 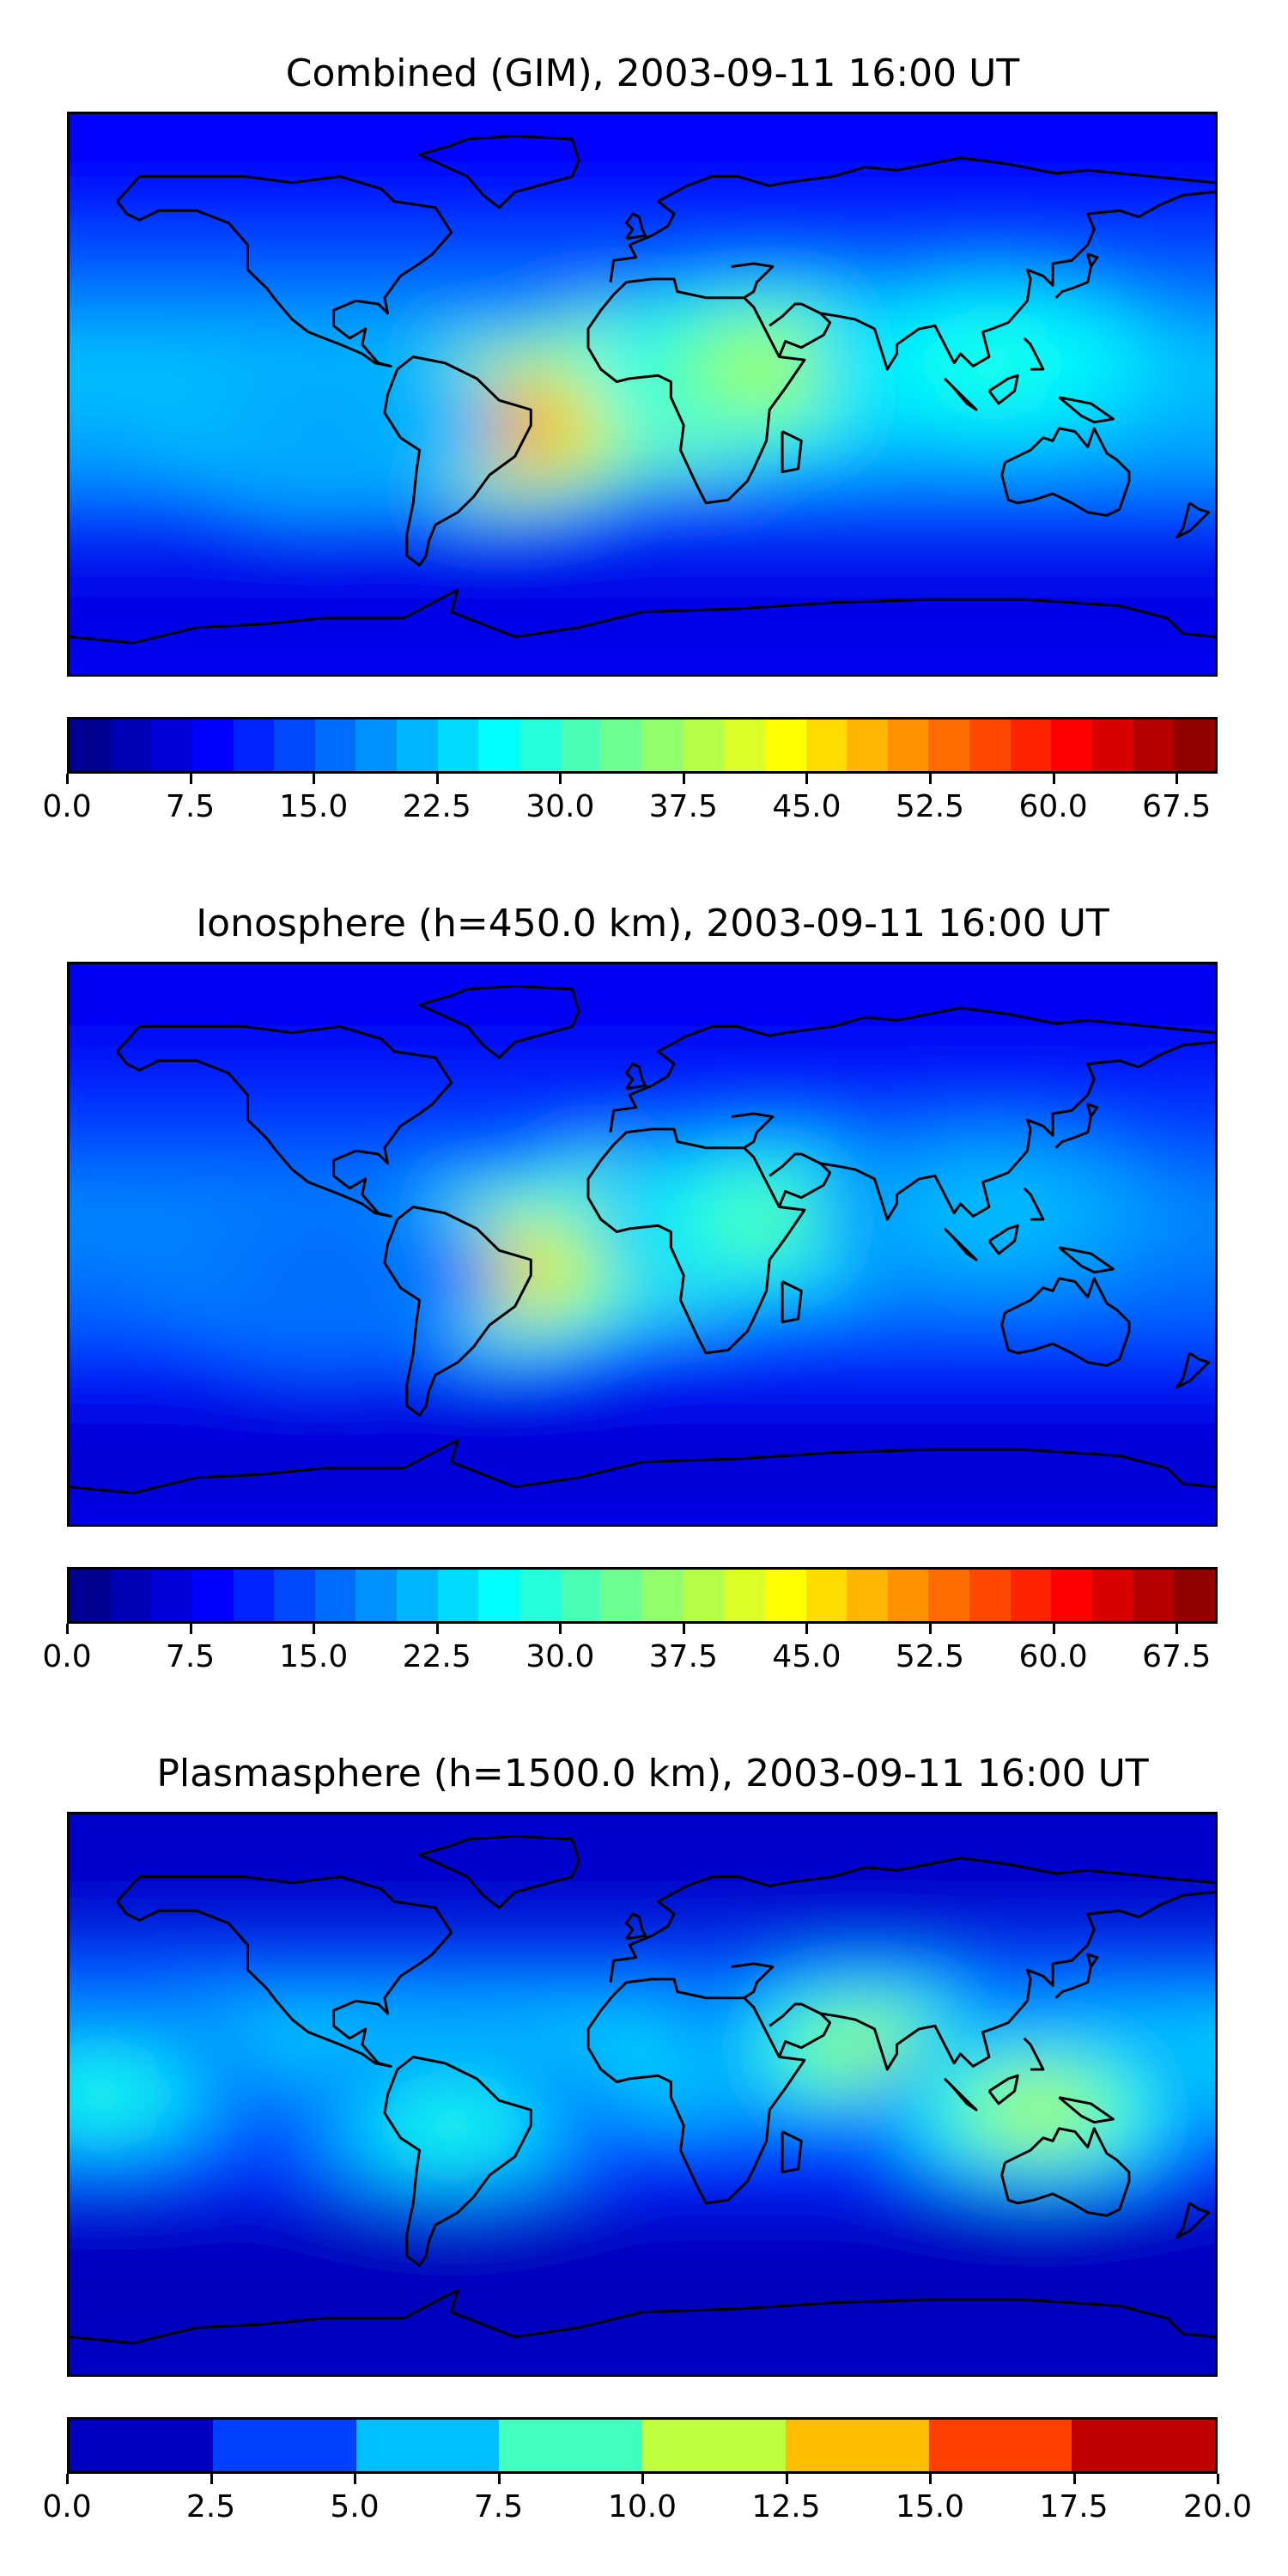 I want to click on tick-label: 37.5, so click(x=683, y=806).